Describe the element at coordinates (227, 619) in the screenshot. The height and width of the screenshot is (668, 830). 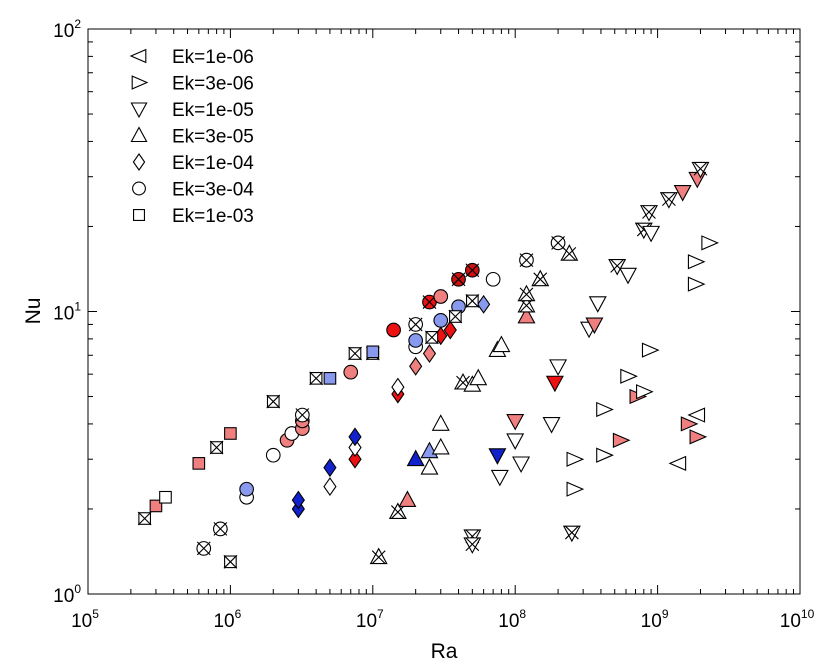
I see `x-tick-label: 10⁶` at that location.